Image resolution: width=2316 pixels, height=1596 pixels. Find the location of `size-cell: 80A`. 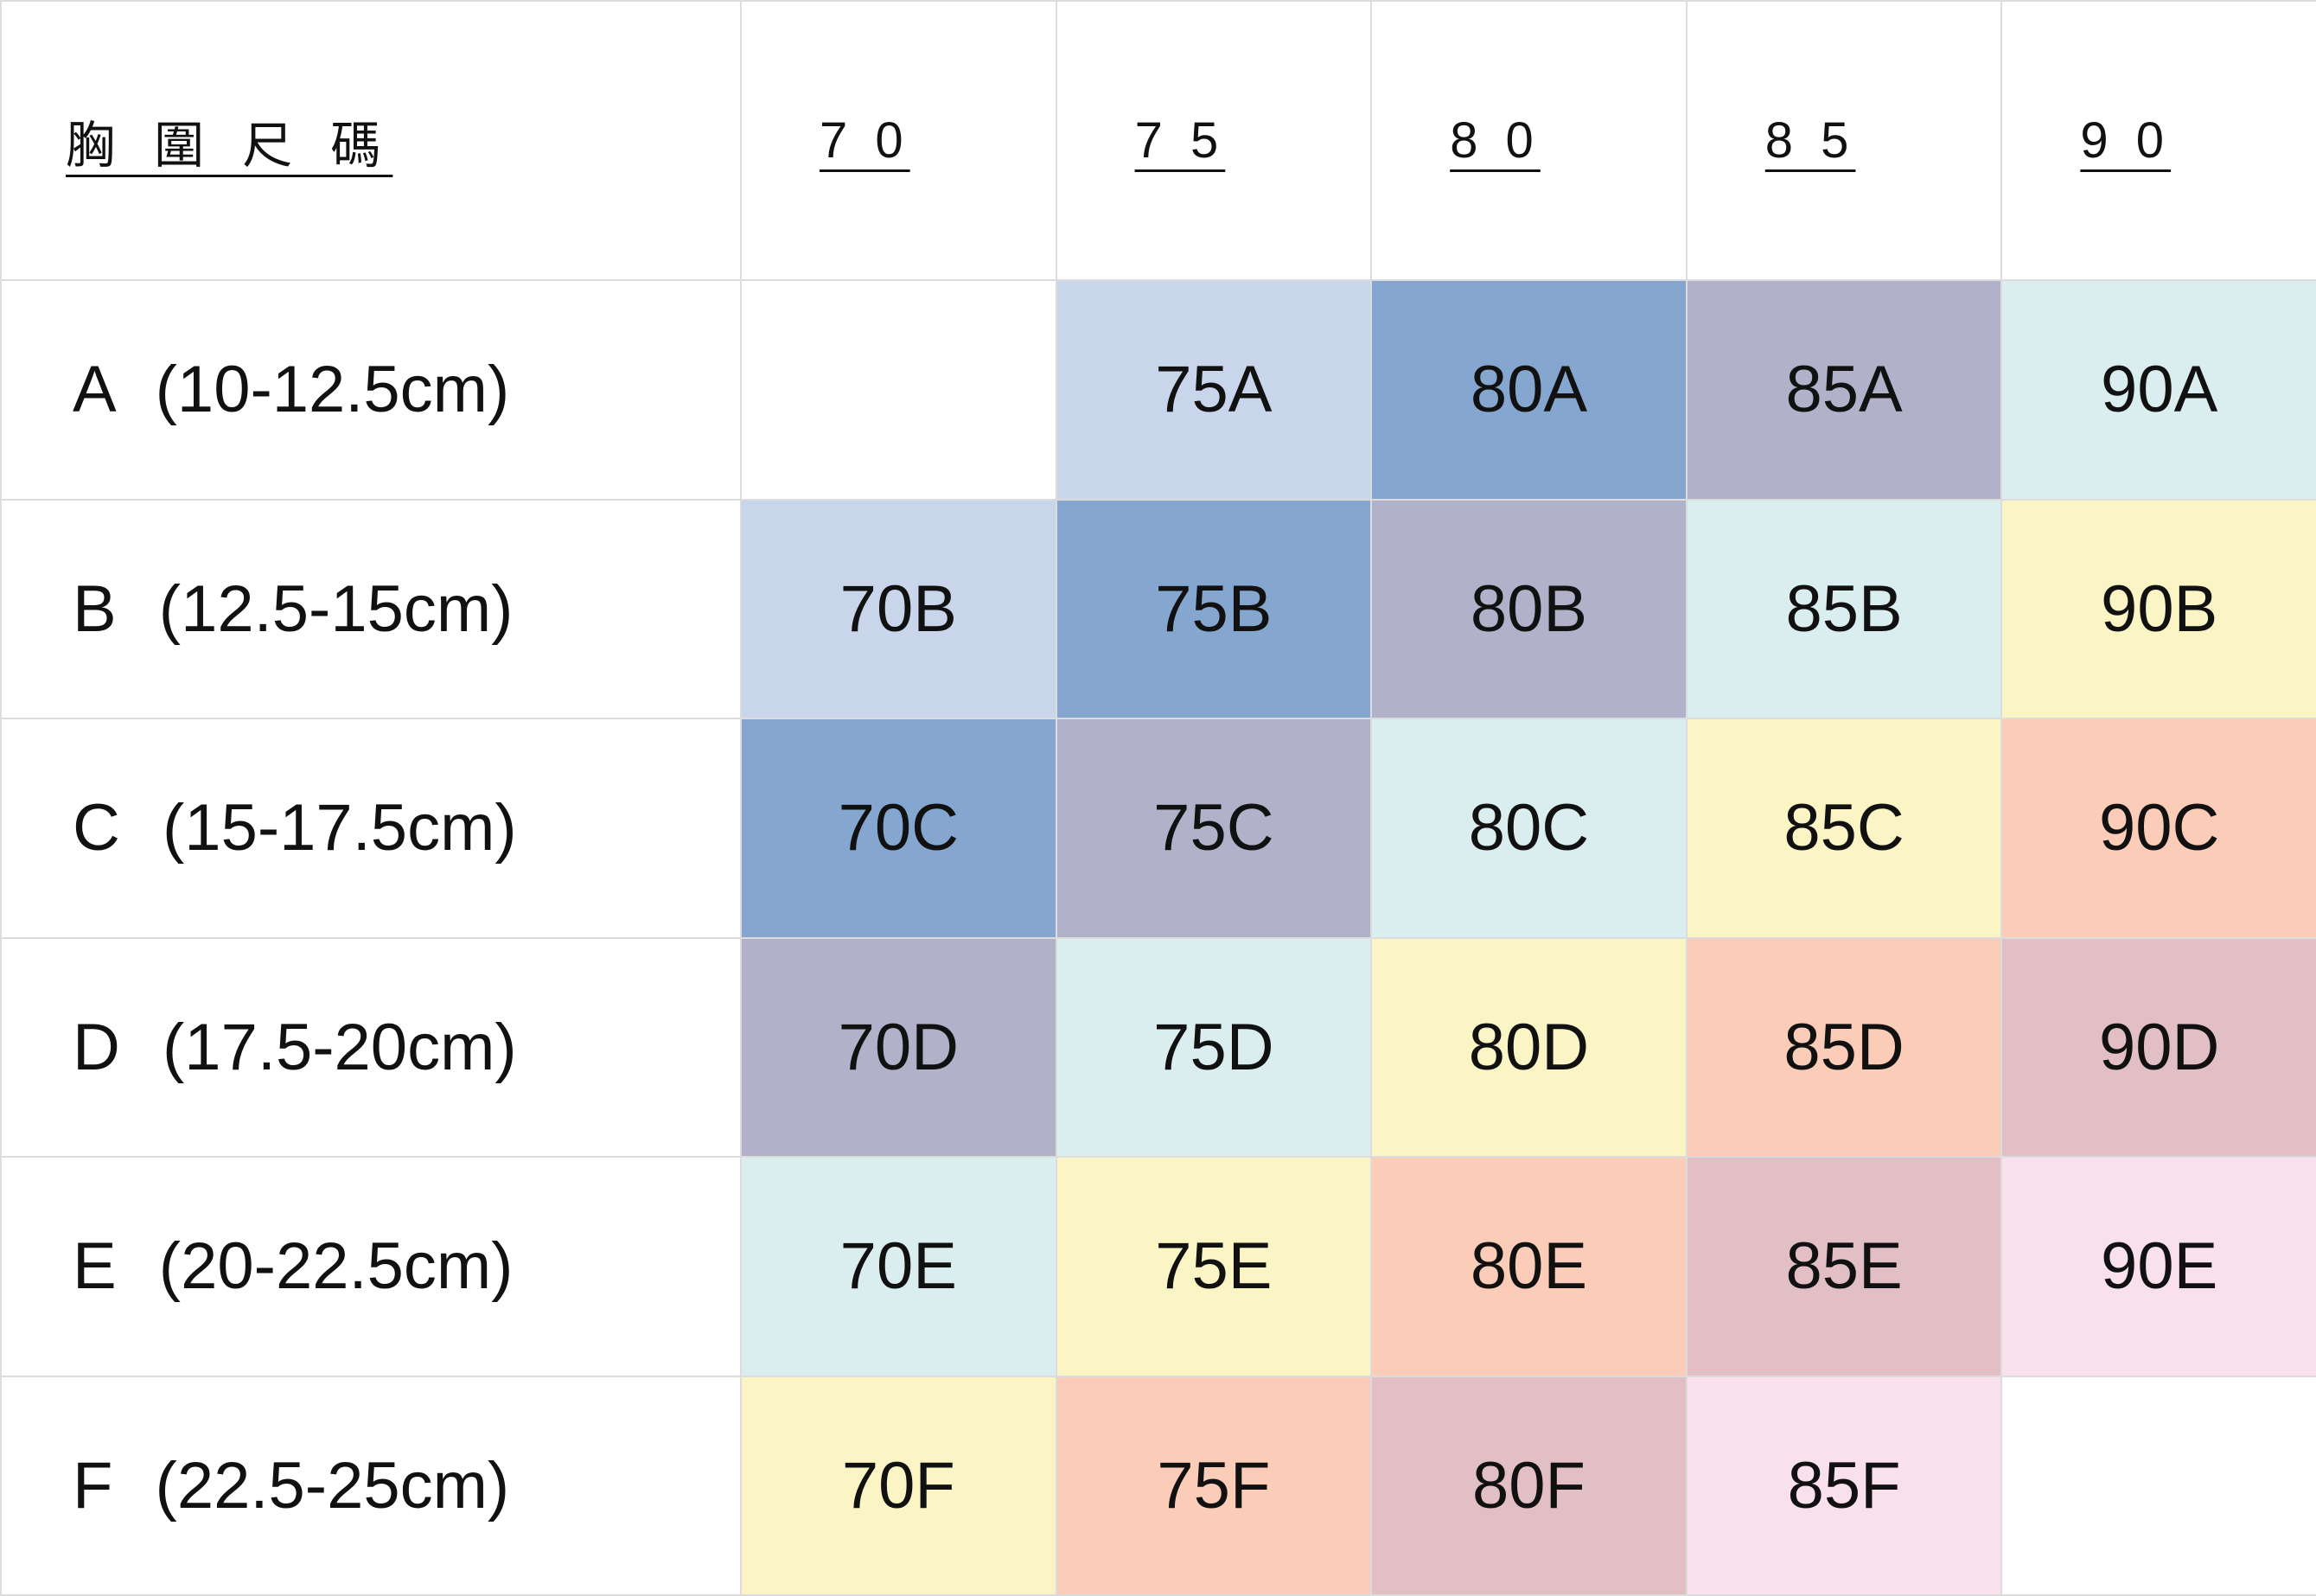

size-cell: 80A is located at coordinates (1529, 390).